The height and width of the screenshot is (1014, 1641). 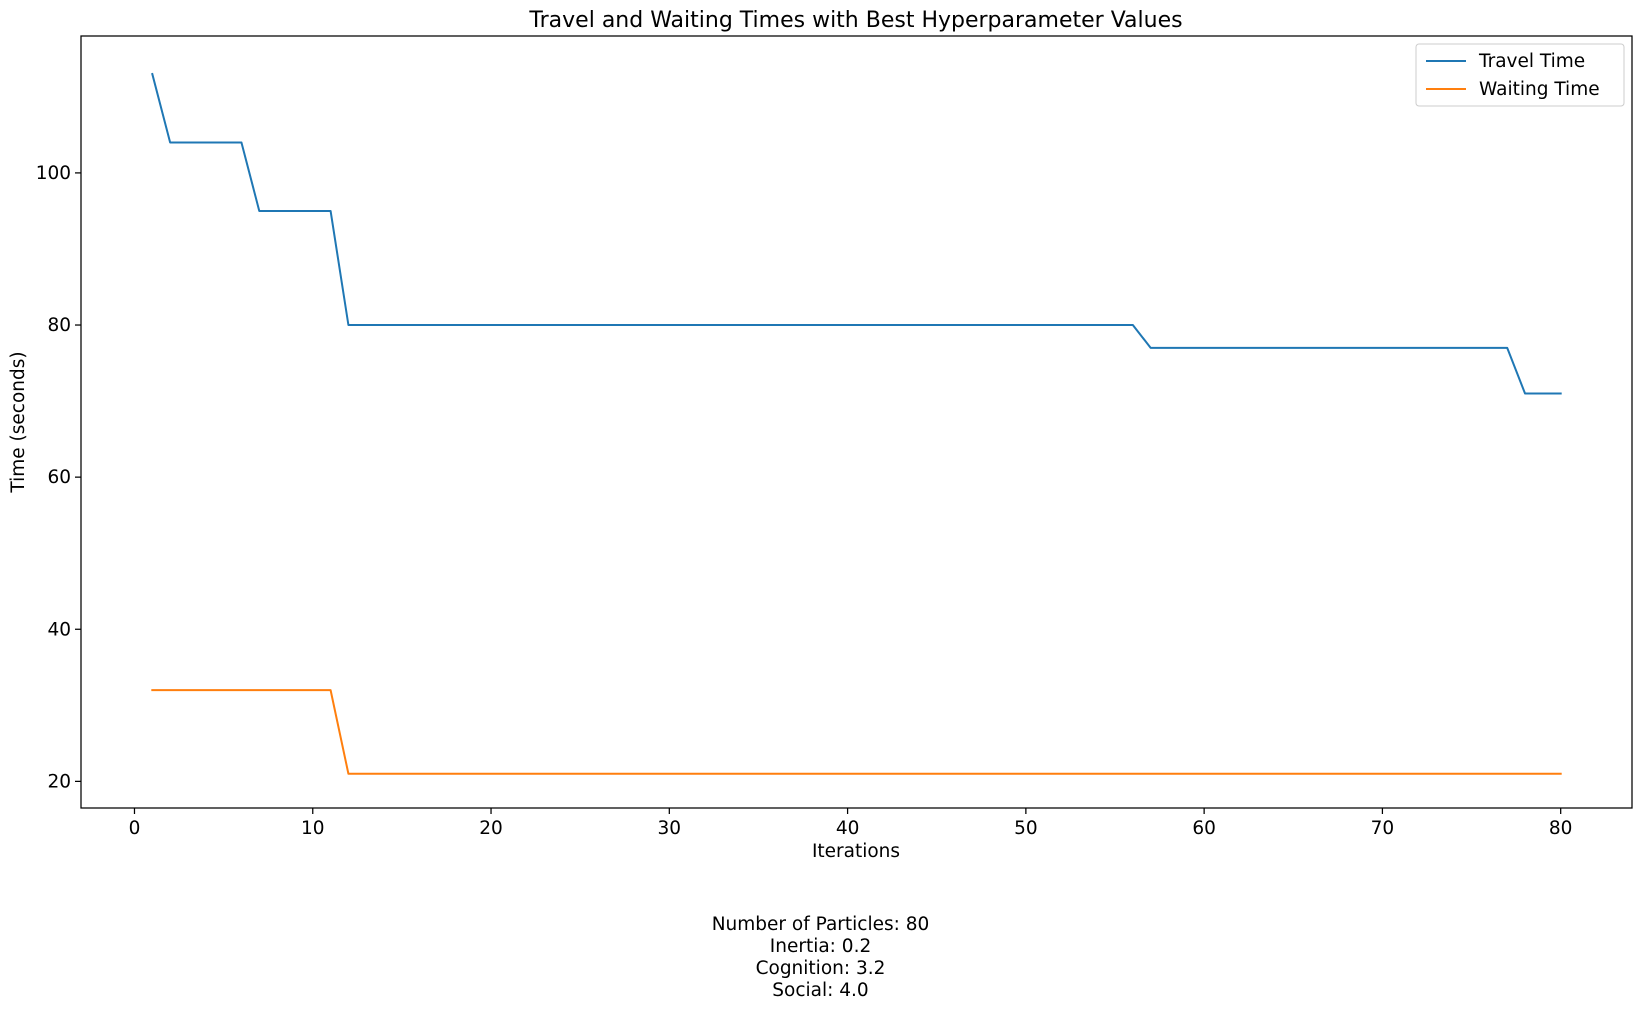 I want to click on x-tick-label: 60, so click(x=1204, y=828).